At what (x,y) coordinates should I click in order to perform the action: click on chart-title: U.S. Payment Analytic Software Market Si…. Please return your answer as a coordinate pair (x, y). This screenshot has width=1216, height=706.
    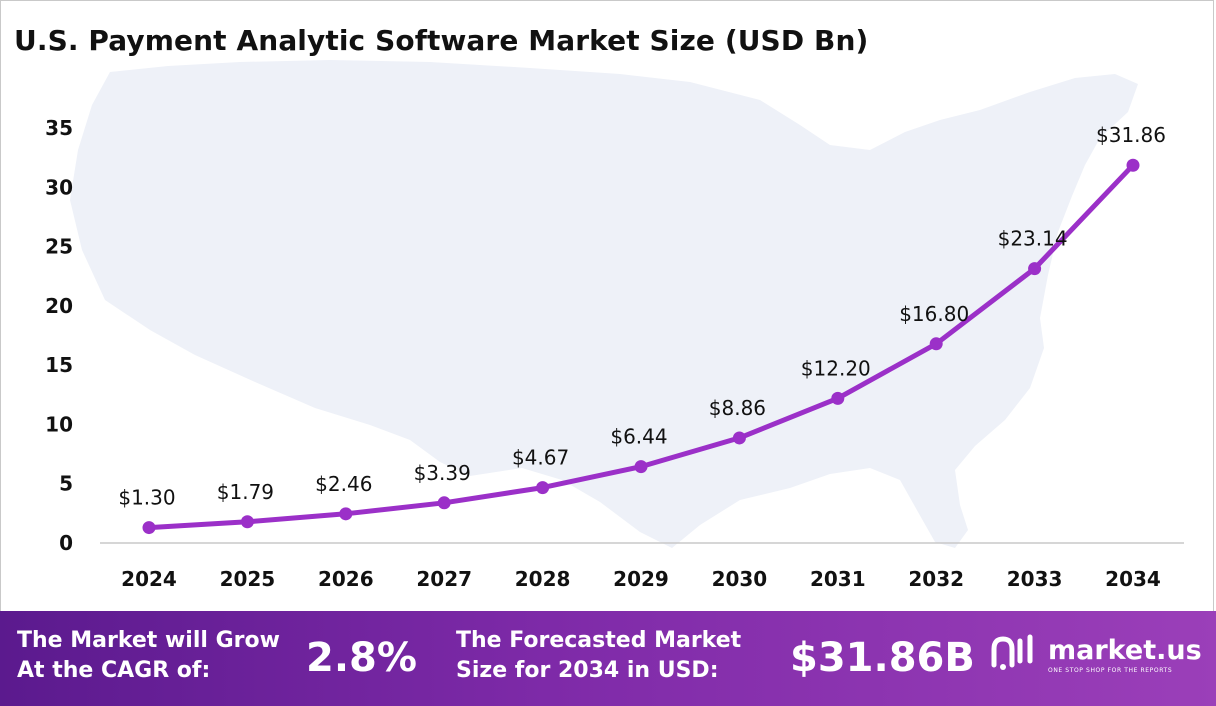
    Looking at the image, I should click on (441, 40).